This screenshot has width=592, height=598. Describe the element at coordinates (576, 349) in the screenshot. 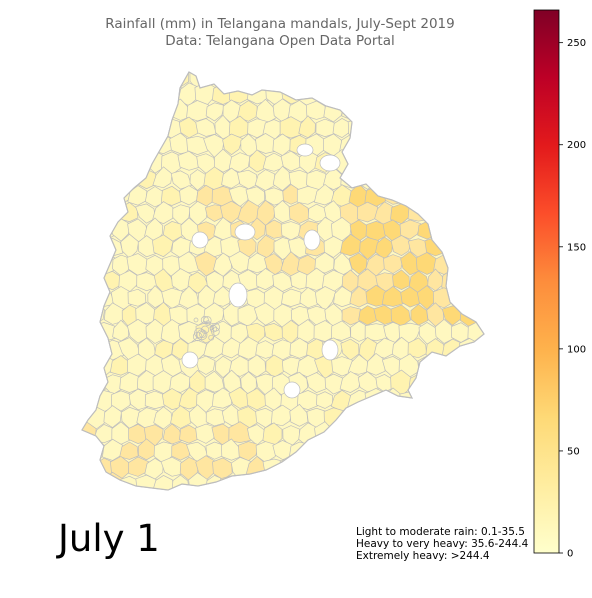

I see `colorbar-tick-label: 100` at that location.